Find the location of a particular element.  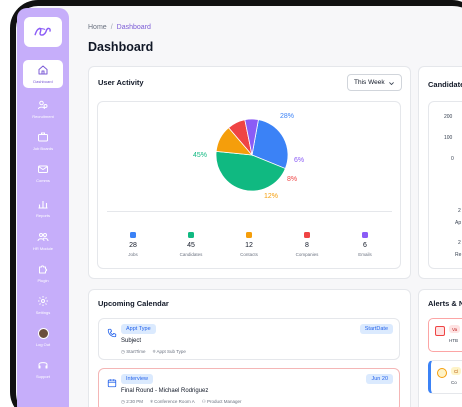

sidebar-item-label: Reports is located at coordinates (42, 215).